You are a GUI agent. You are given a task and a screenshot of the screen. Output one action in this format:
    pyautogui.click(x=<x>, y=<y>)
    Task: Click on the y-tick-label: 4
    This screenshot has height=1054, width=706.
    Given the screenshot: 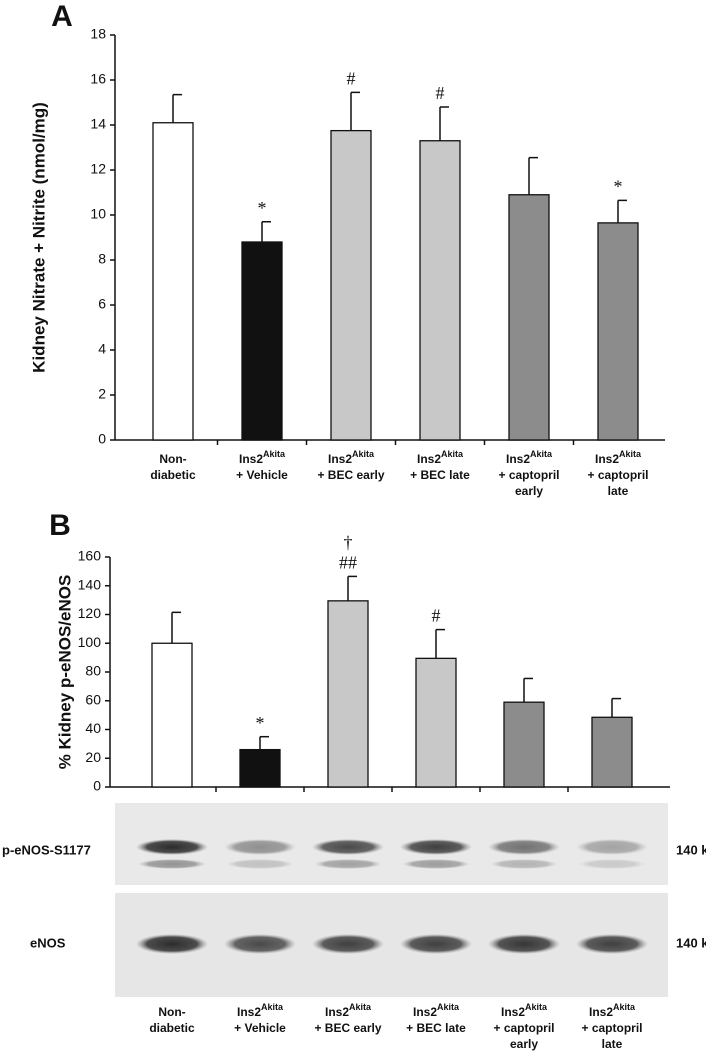 What is the action you would take?
    pyautogui.click(x=102, y=349)
    